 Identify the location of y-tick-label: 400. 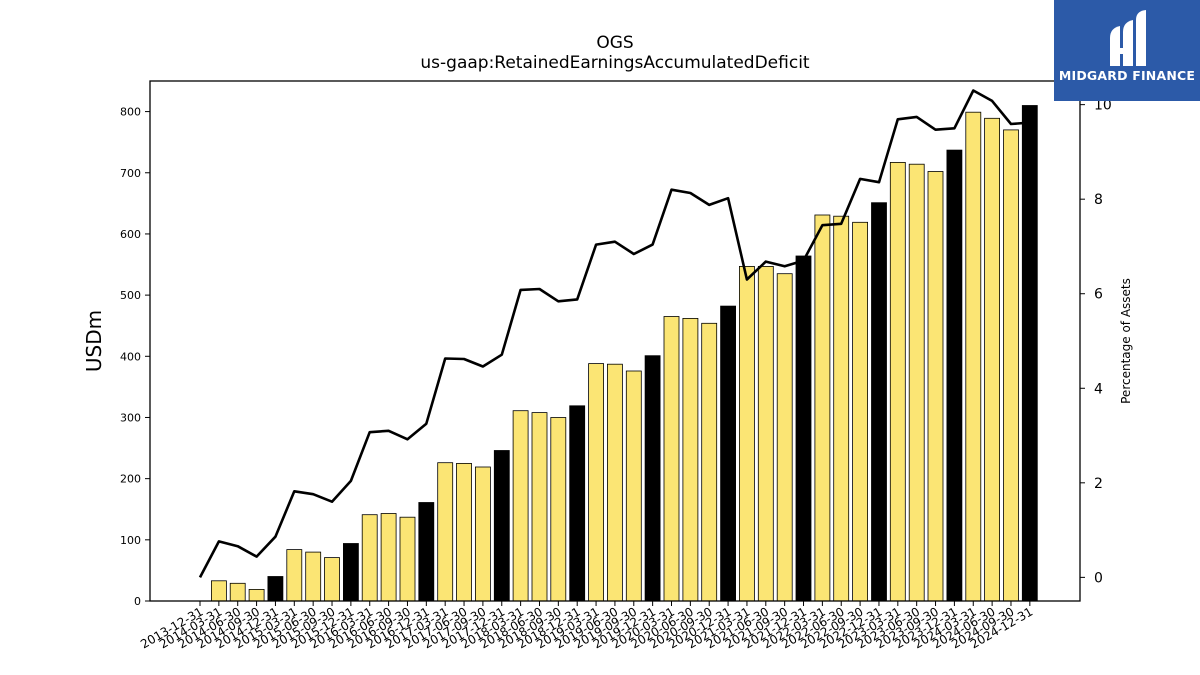
(130, 356).